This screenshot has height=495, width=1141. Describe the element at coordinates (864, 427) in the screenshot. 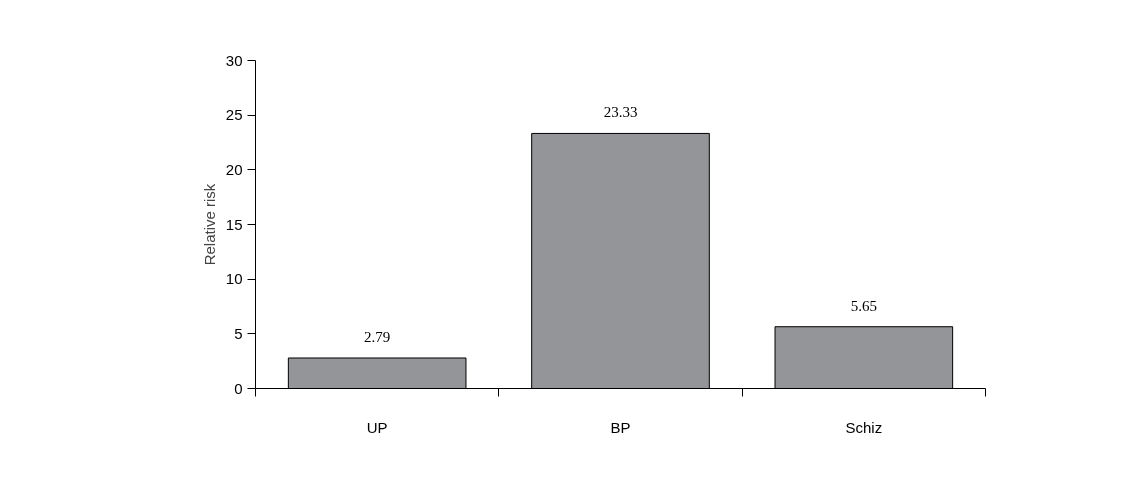

I see `x-tick-label: Schiz` at that location.